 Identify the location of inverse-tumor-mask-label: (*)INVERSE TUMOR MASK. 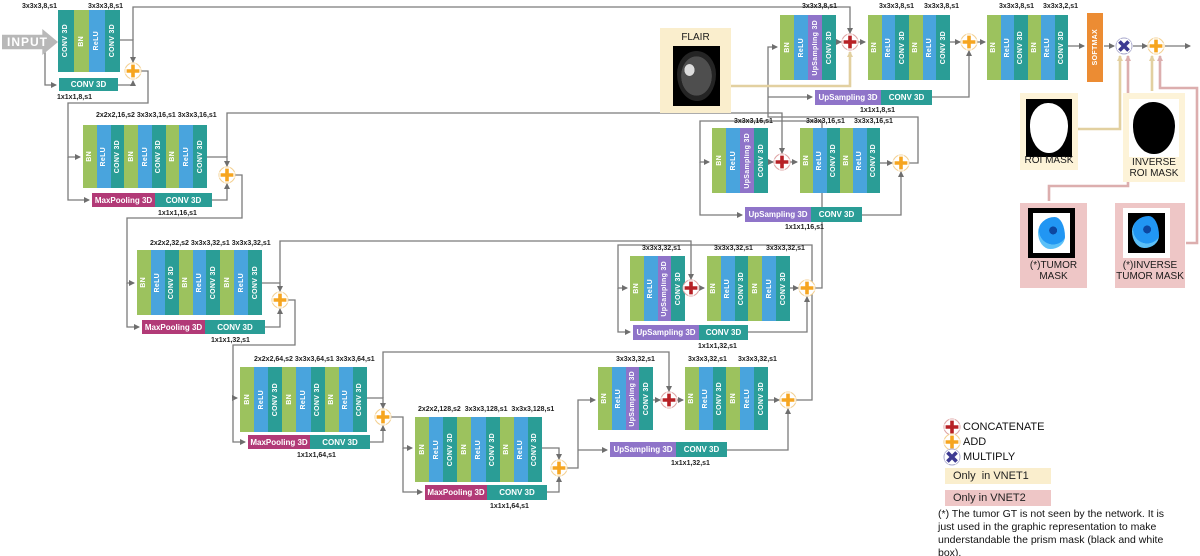
(1150, 271).